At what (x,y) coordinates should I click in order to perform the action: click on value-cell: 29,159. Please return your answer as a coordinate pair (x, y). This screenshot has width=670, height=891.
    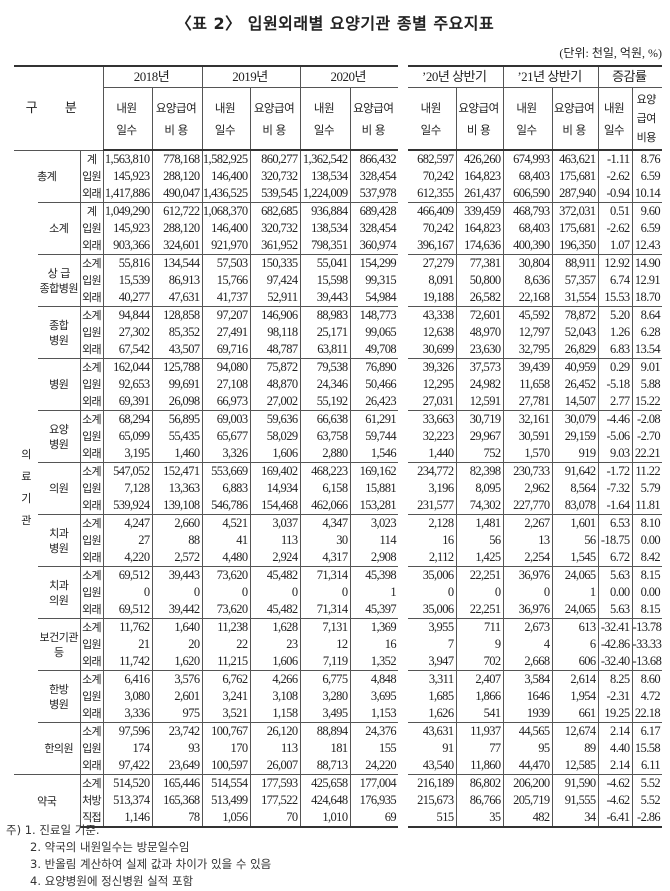
    Looking at the image, I should click on (575, 436).